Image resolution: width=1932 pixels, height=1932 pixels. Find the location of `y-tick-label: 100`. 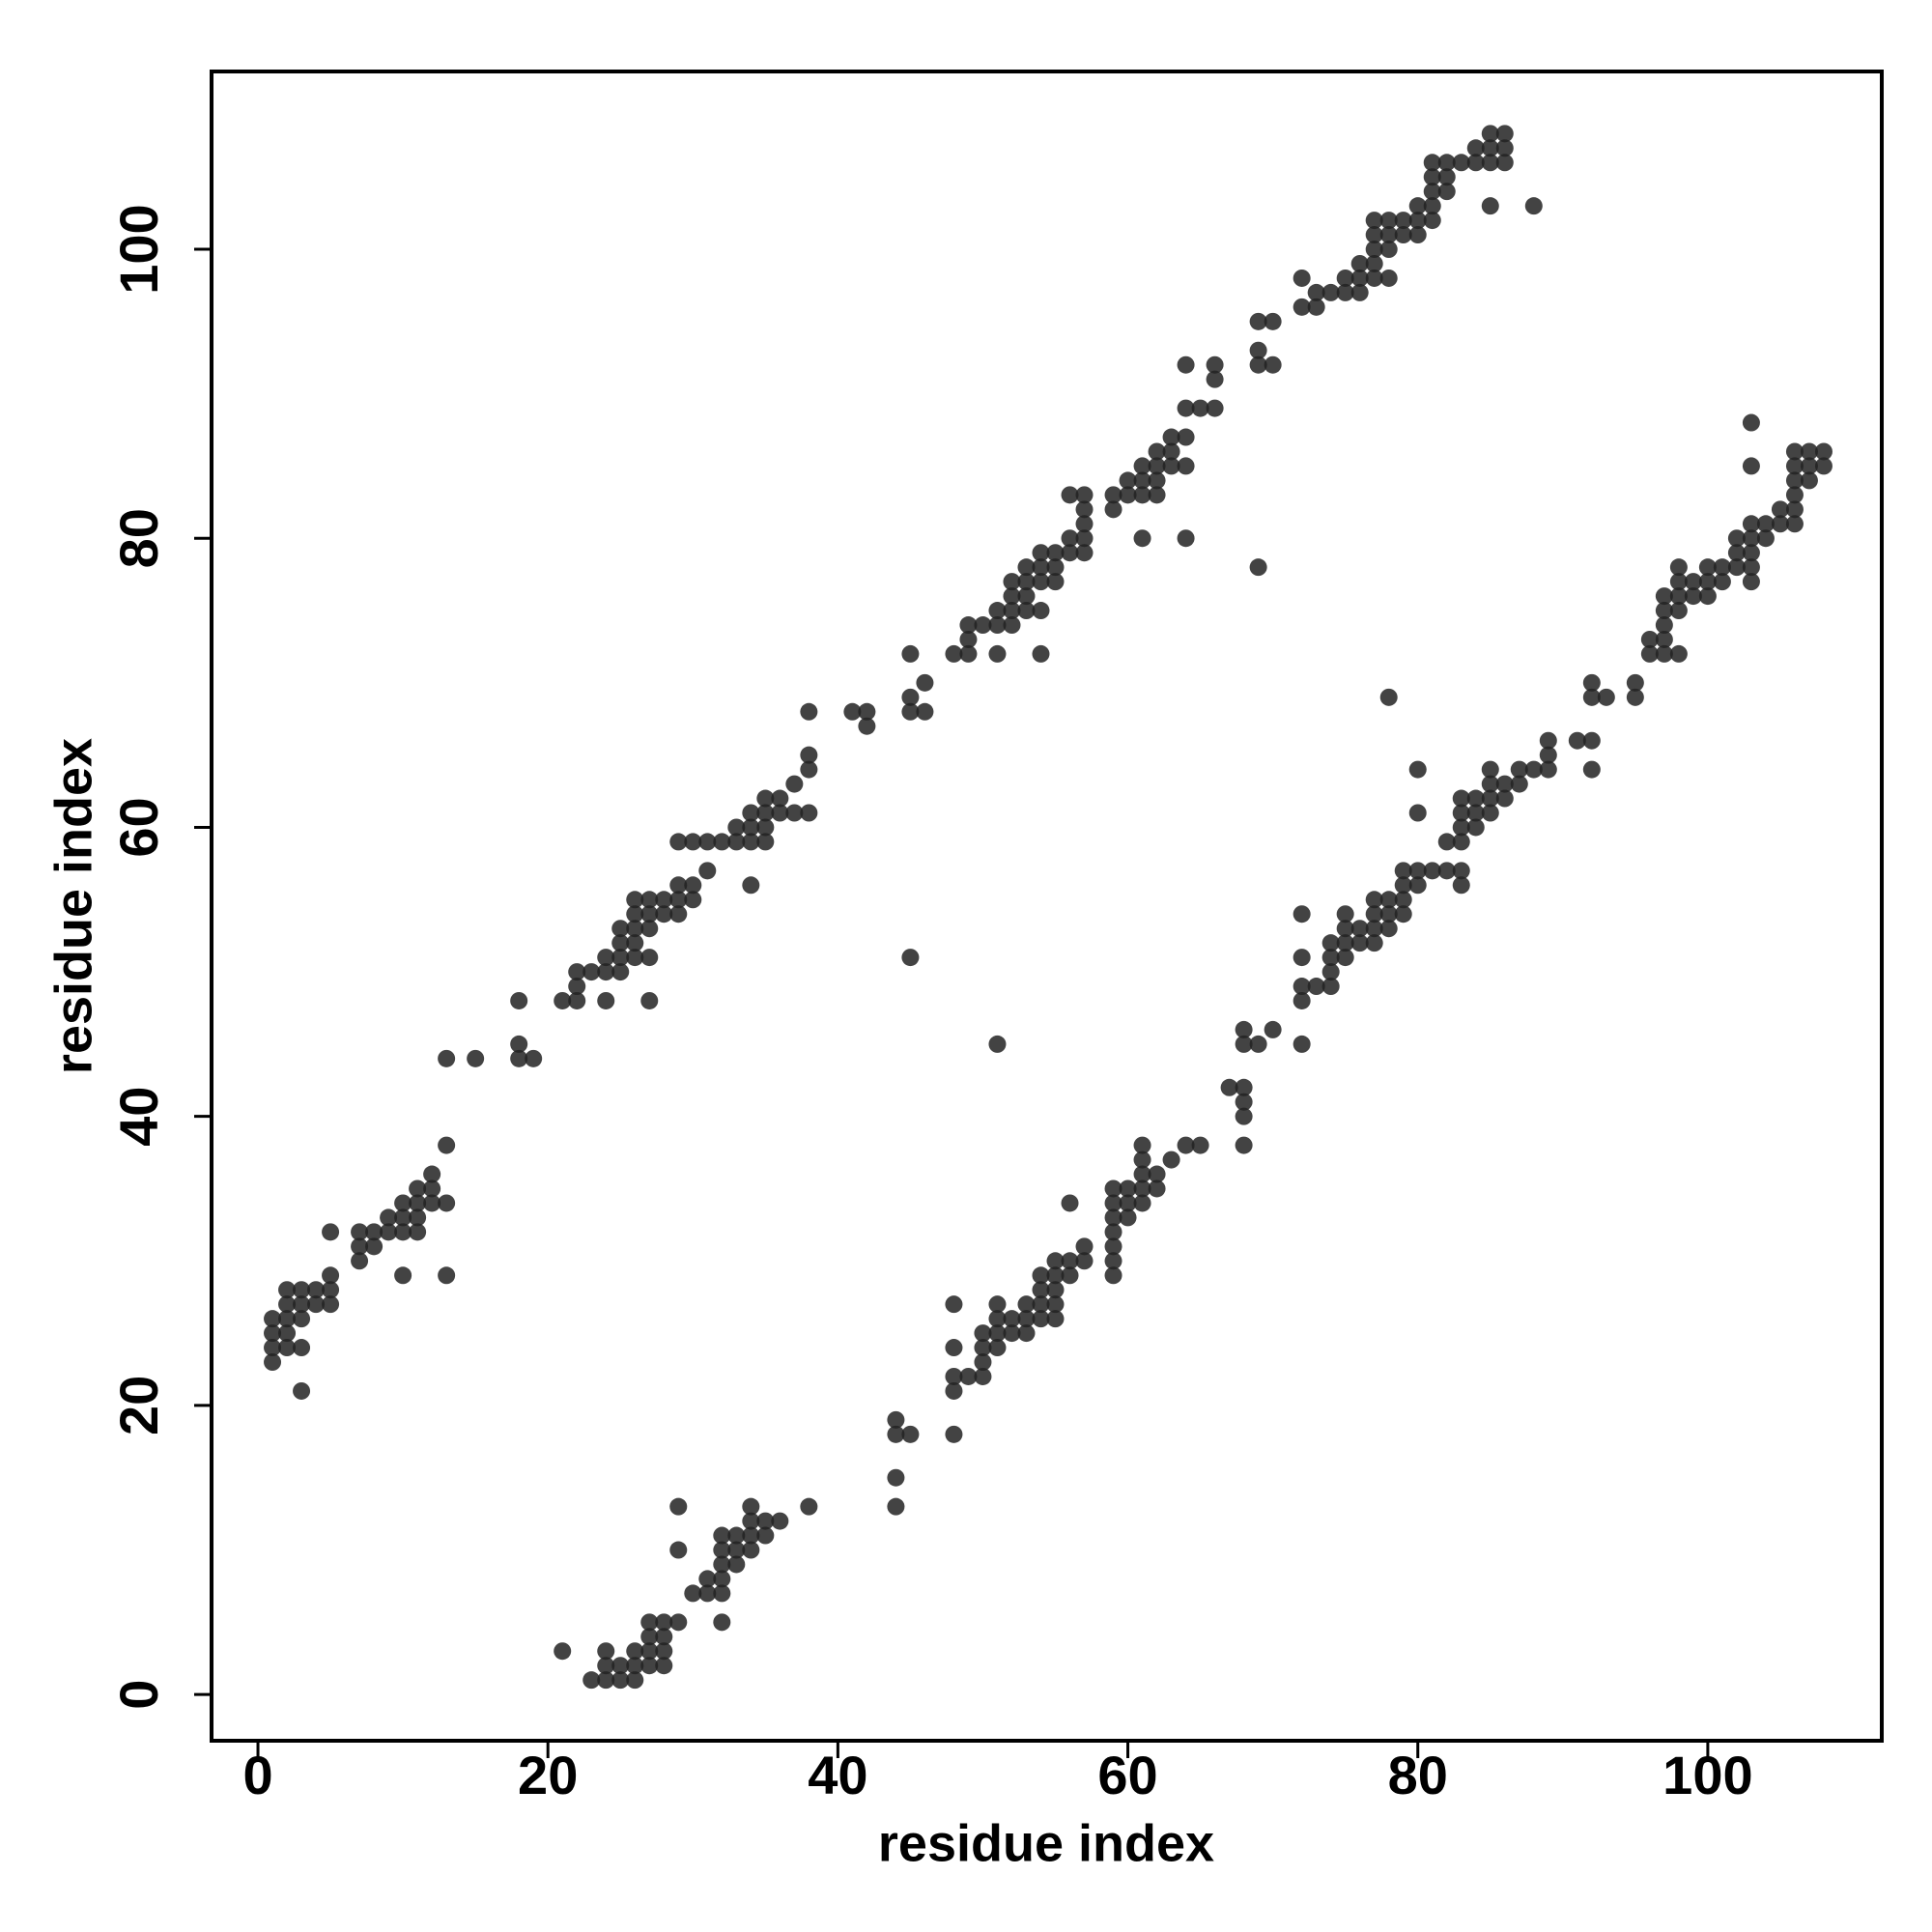

y-tick-label: 100 is located at coordinates (138, 249).